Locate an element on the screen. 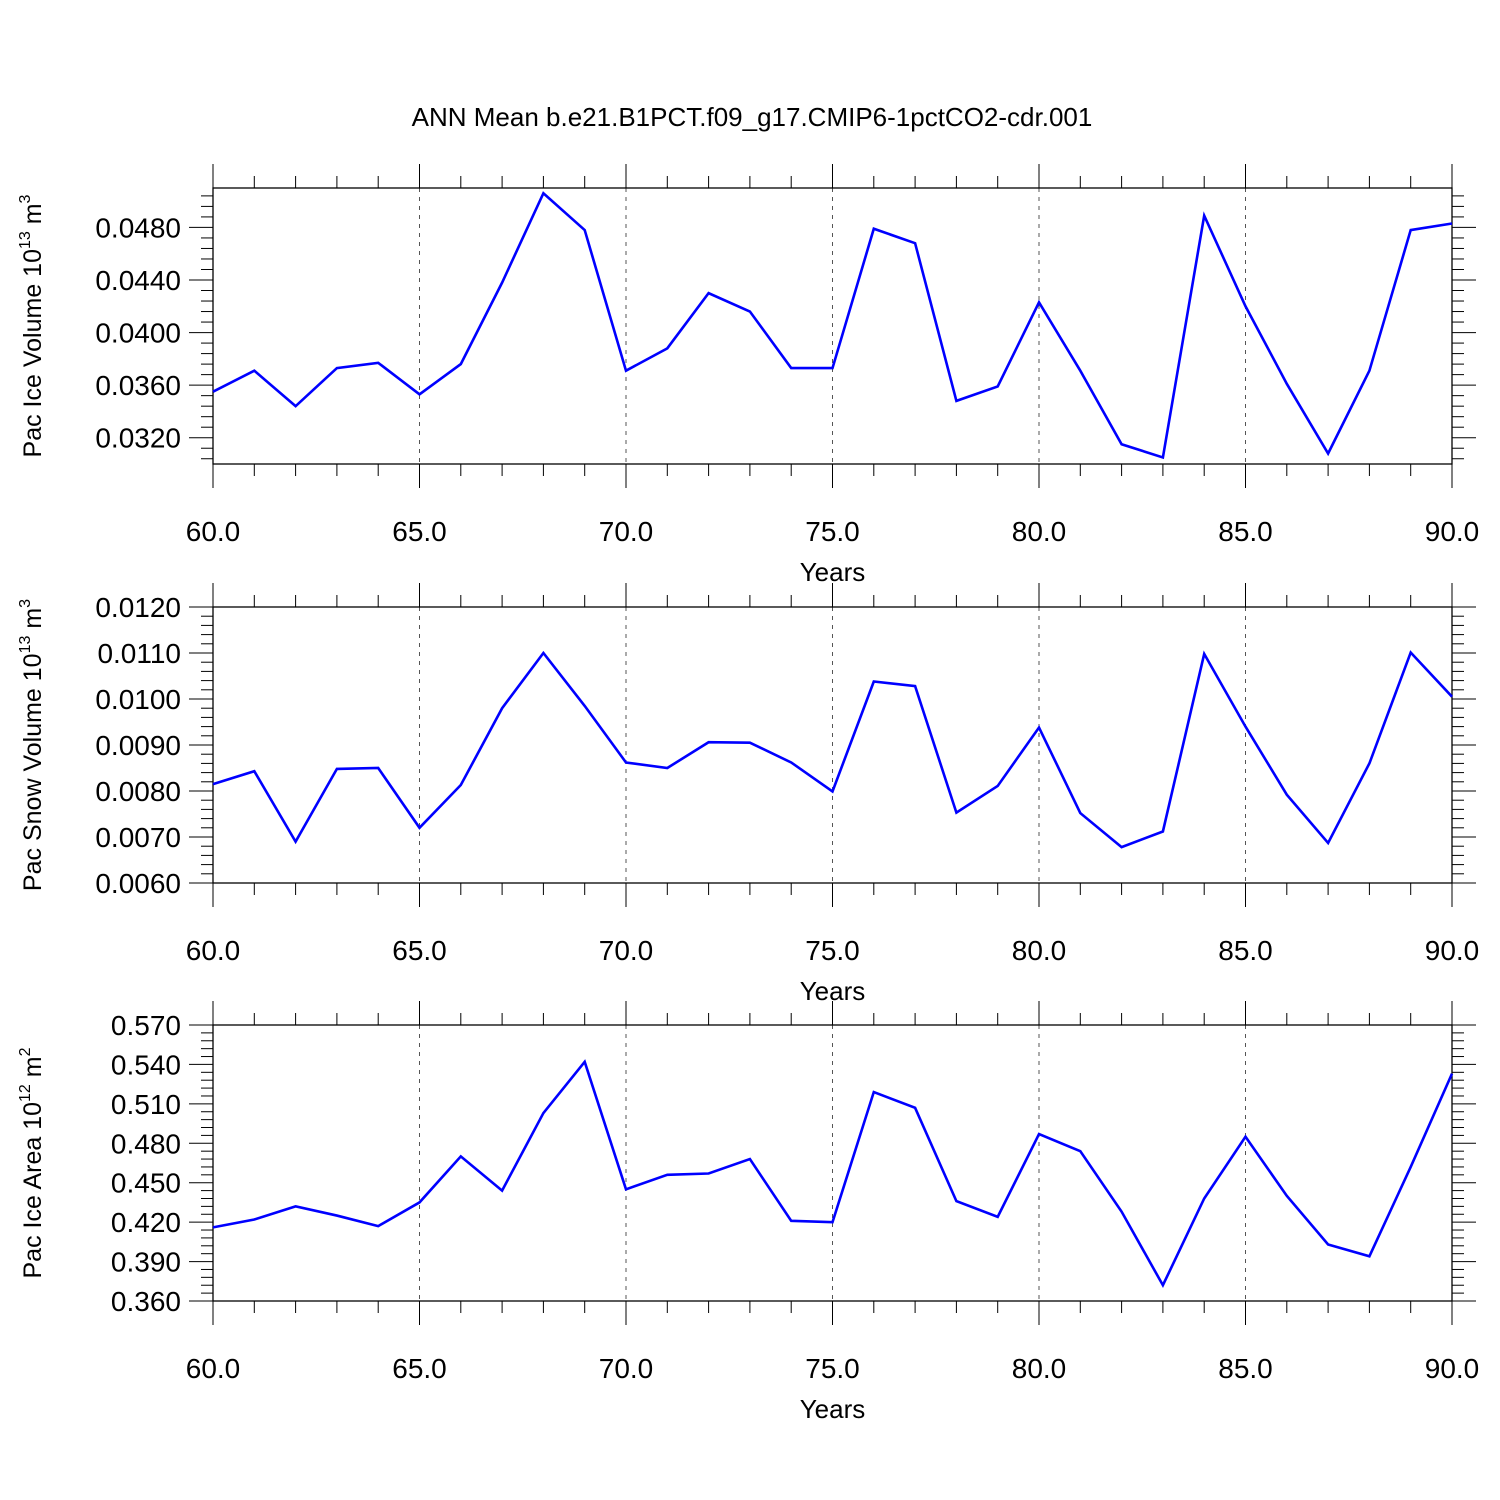  y-tick-label: 0.0120 is located at coordinates (138, 607).